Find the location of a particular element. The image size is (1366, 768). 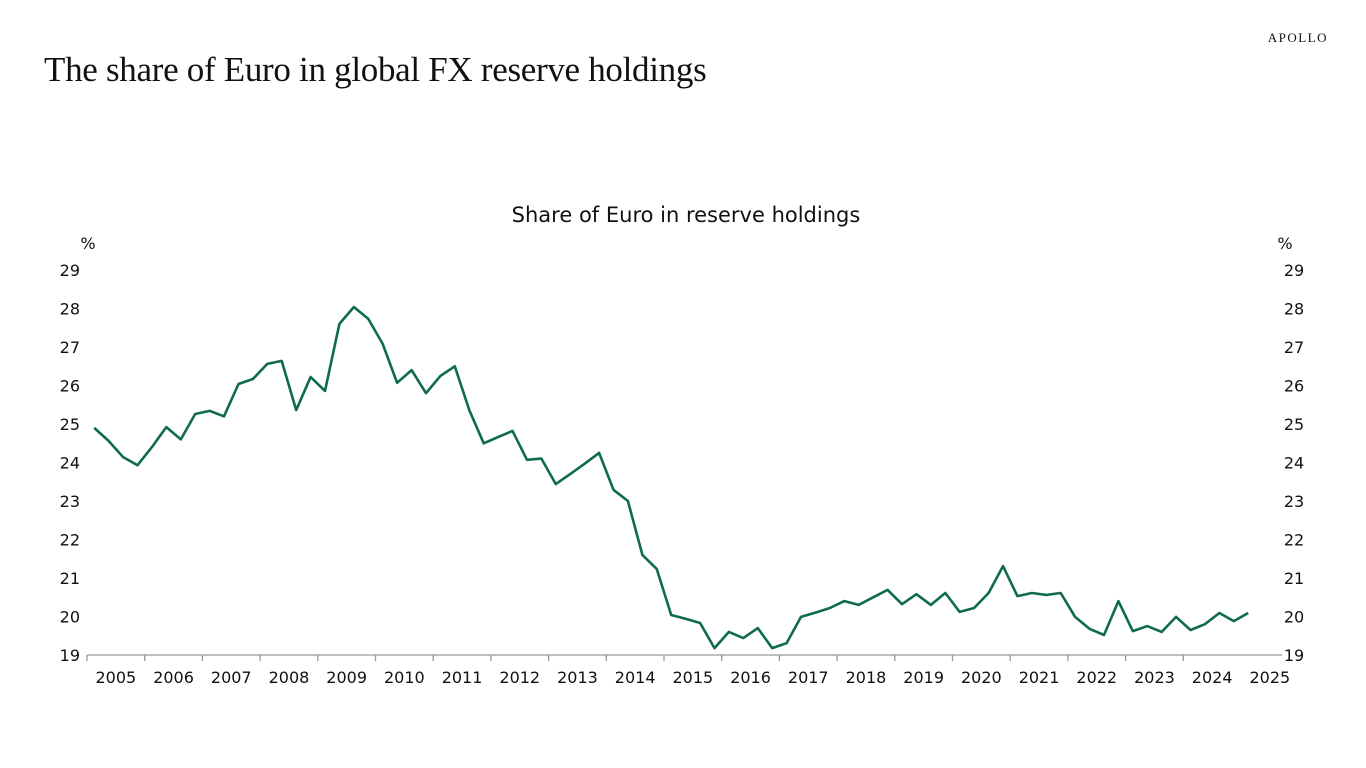

x-tick-label: 2011 is located at coordinates (462, 677).